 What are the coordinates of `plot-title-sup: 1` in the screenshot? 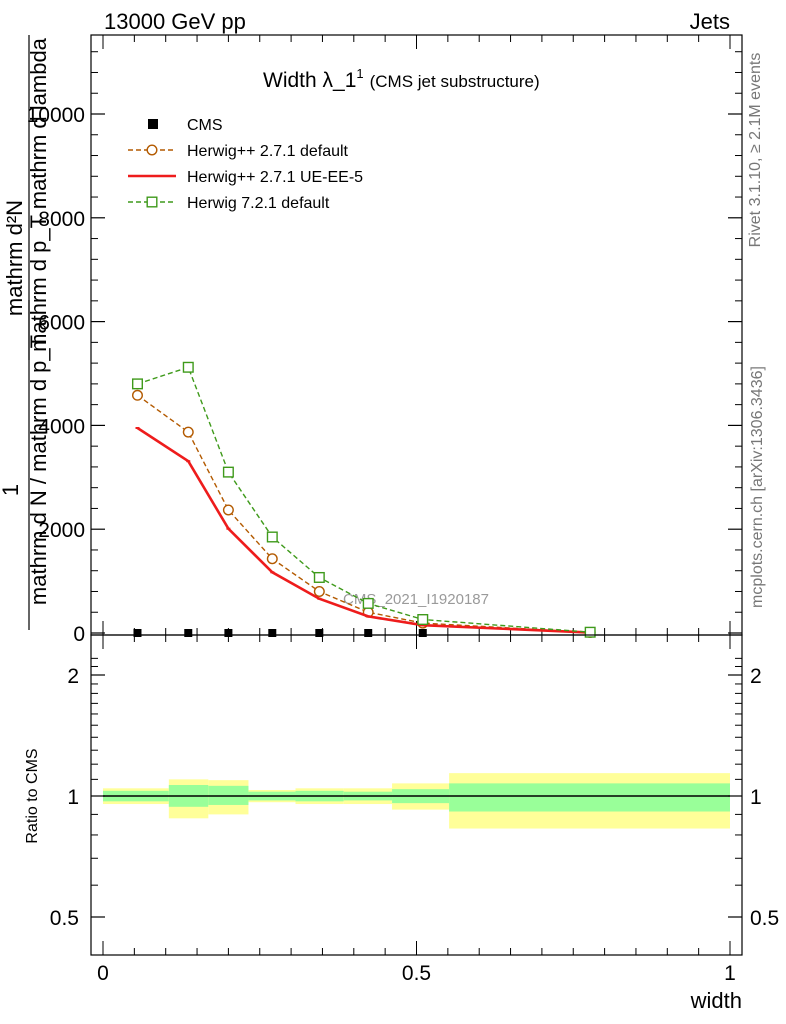 It's located at (359, 73).